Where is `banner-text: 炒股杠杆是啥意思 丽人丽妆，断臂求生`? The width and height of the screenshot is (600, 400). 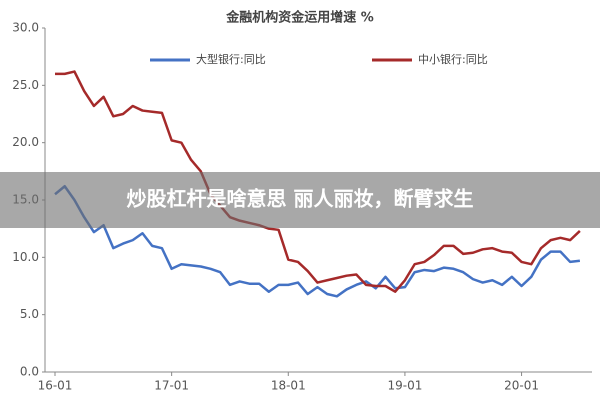 banner-text: 炒股杠杆是啥意思 丽人丽妆，断臂求生 is located at coordinates (300, 199).